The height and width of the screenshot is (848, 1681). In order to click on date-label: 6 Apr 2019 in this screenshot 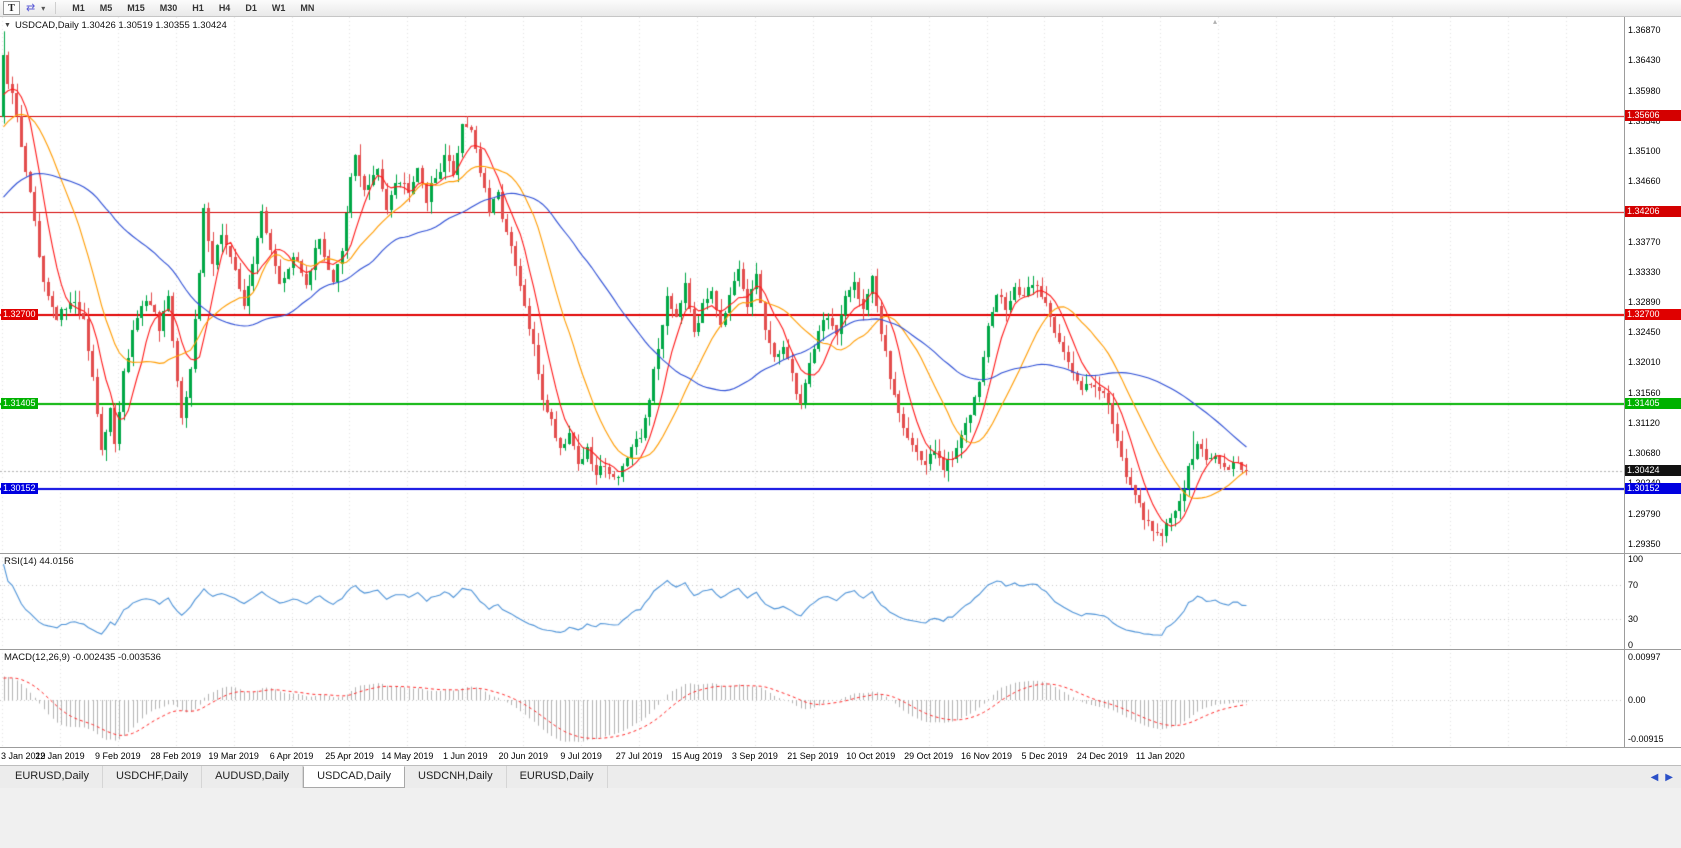, I will do `click(291, 756)`.